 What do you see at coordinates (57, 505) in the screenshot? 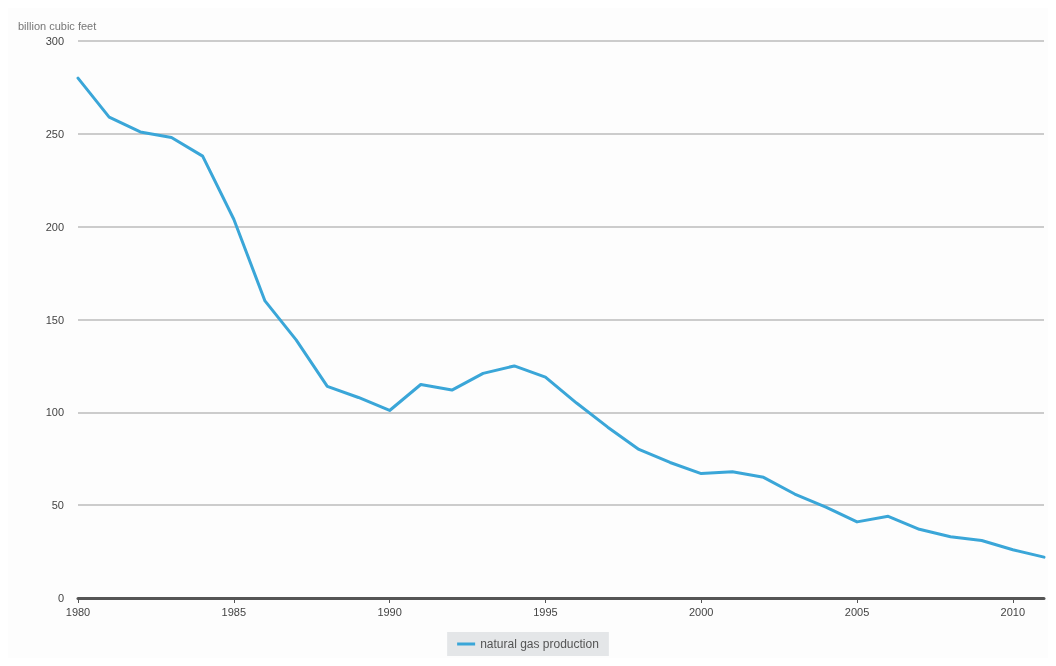
I see `y-tick-label: 50` at bounding box center [57, 505].